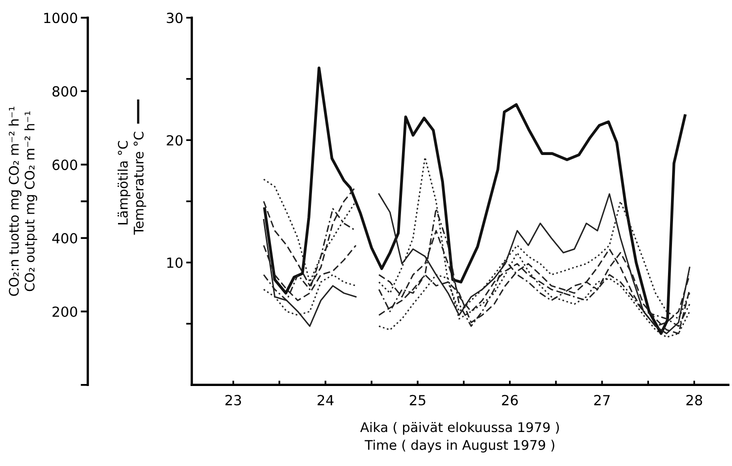  What do you see at coordinates (602, 400) in the screenshot?
I see `x-tick-label: 27` at bounding box center [602, 400].